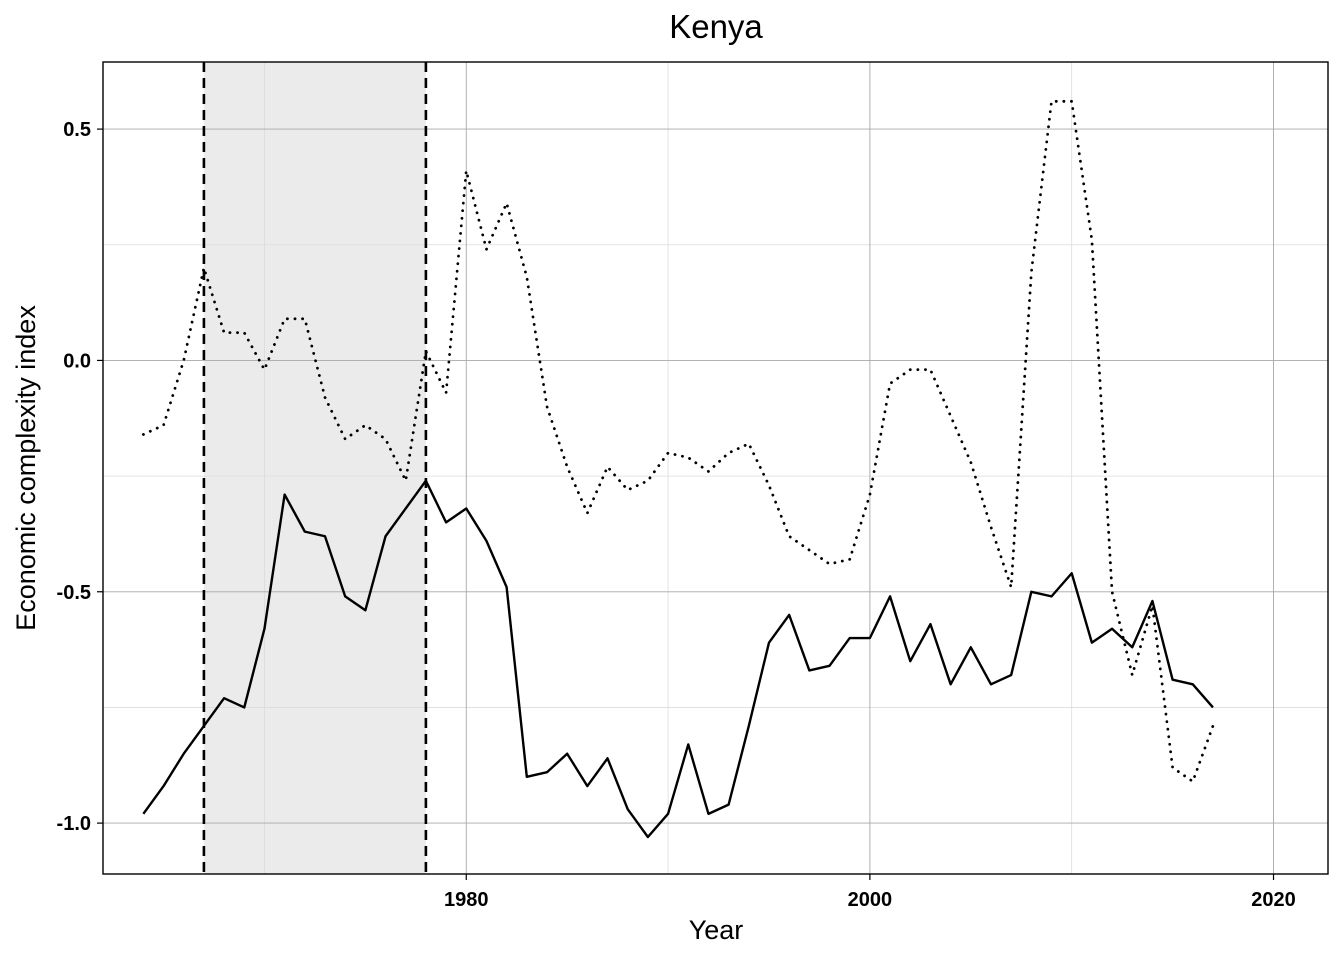  I want to click on y-tick-label: 0.5, so click(77, 130).